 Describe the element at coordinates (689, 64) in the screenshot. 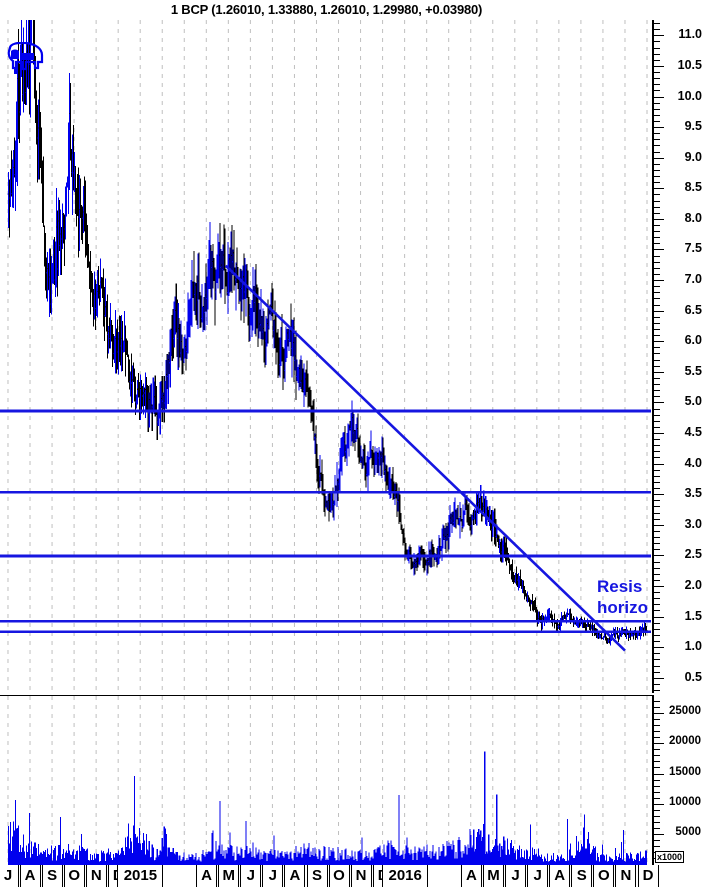

I see `price-axis-tick-label: 10.5` at that location.